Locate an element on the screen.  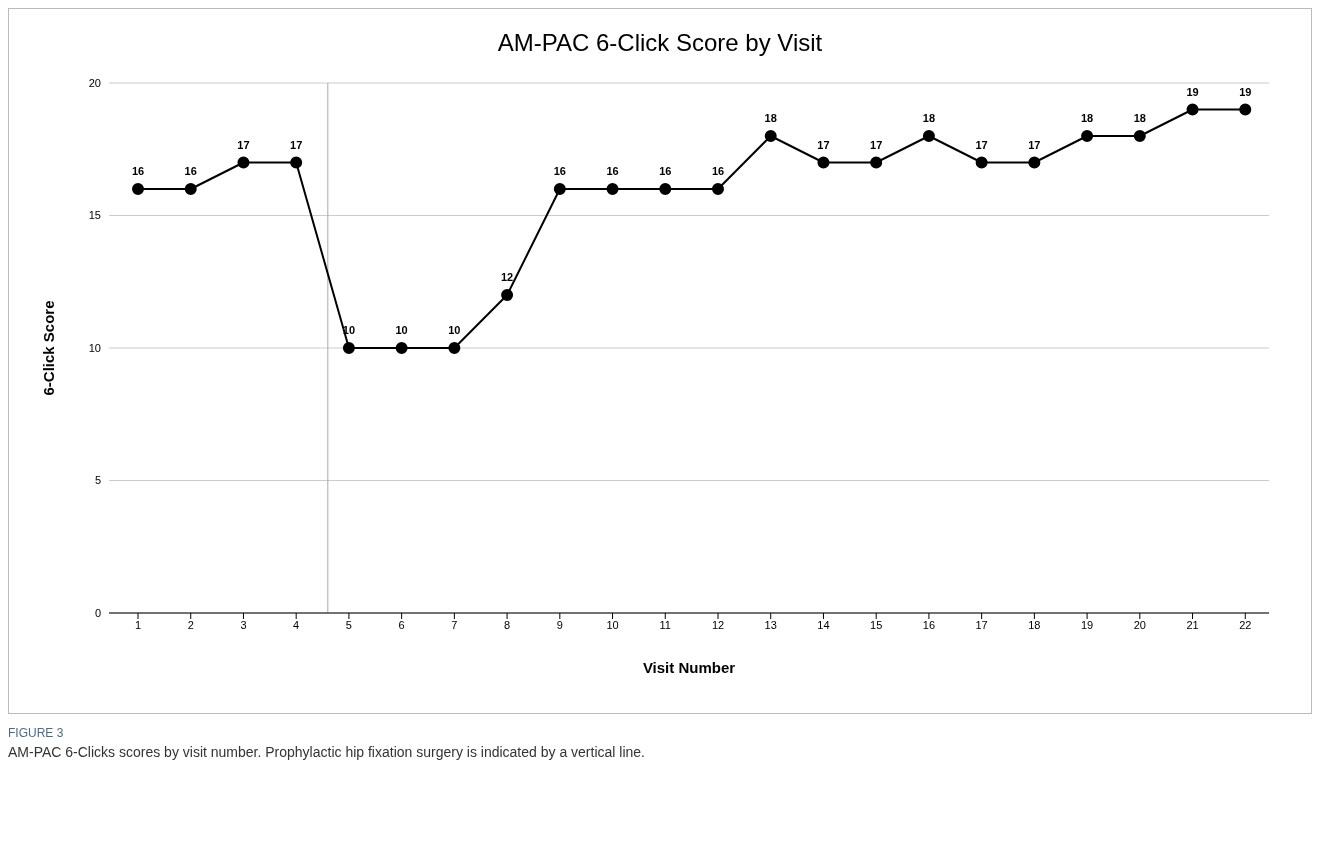
y-tick-label: 10 is located at coordinates (94, 347).